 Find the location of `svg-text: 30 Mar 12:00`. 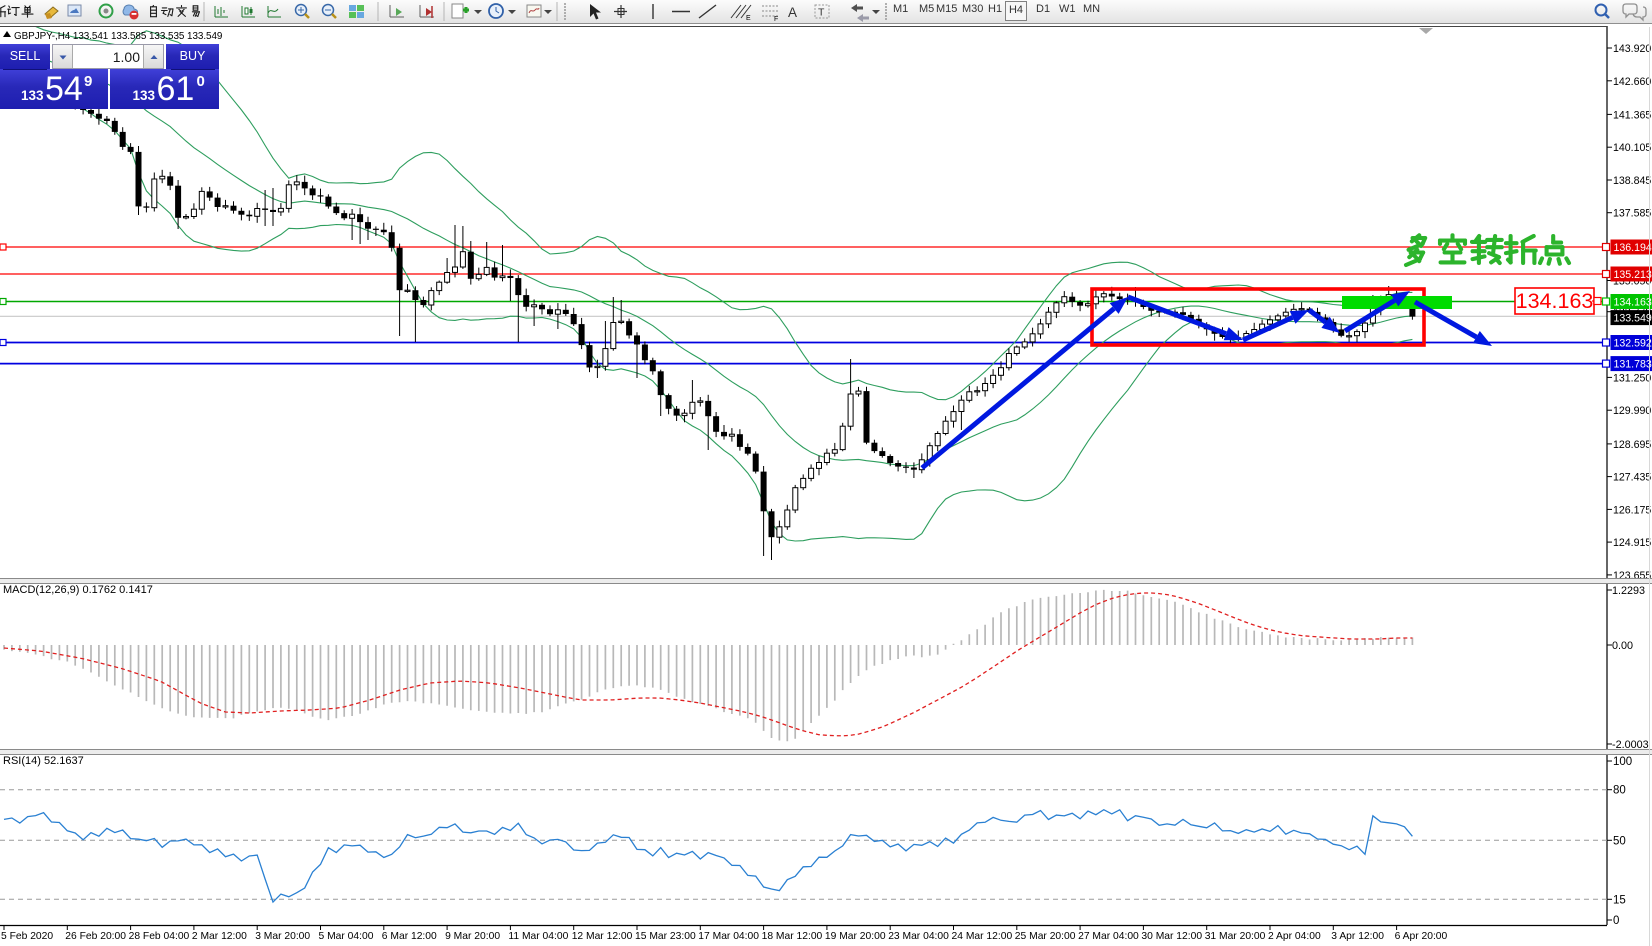

svg-text: 30 Mar 12:00 is located at coordinates (1171, 936).